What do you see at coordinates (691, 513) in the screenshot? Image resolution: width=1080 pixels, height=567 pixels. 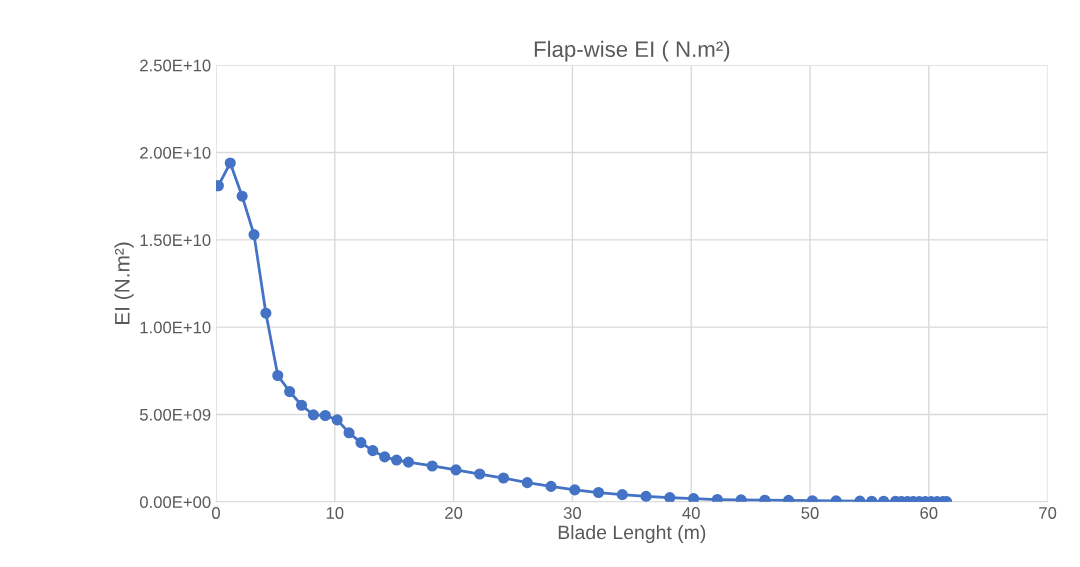 I see `x-tick-label: 40` at bounding box center [691, 513].